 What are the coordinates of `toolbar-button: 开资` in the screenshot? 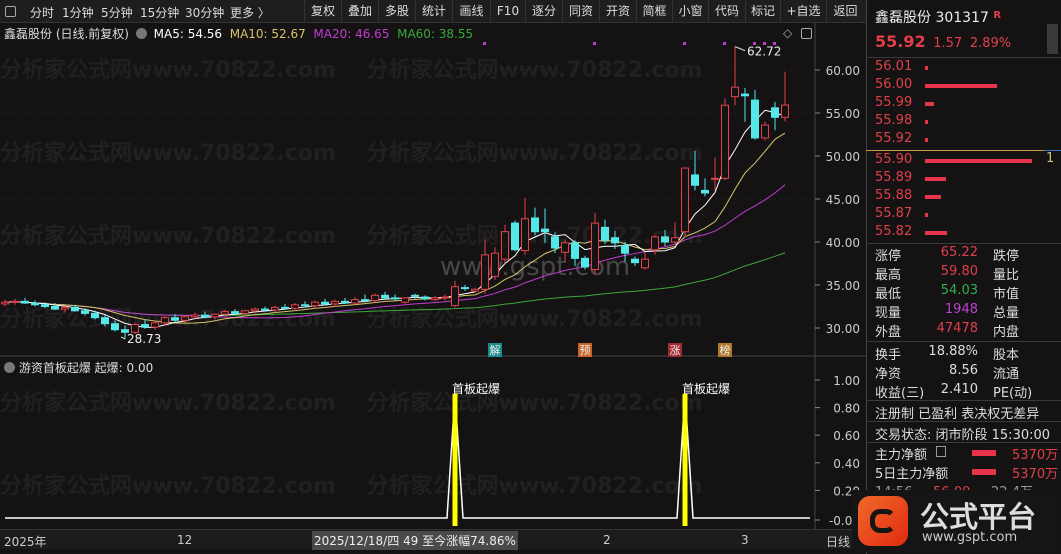 It's located at (617, 11).